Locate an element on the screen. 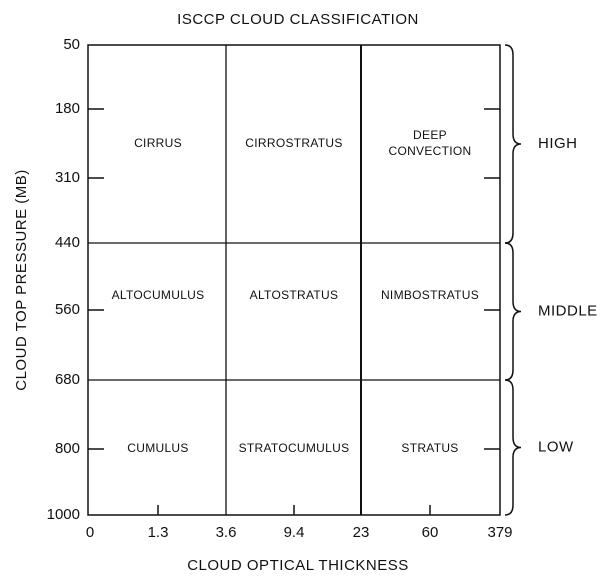  x-axis-title: CLOUD OPTICAL THICKNESS is located at coordinates (298, 565).